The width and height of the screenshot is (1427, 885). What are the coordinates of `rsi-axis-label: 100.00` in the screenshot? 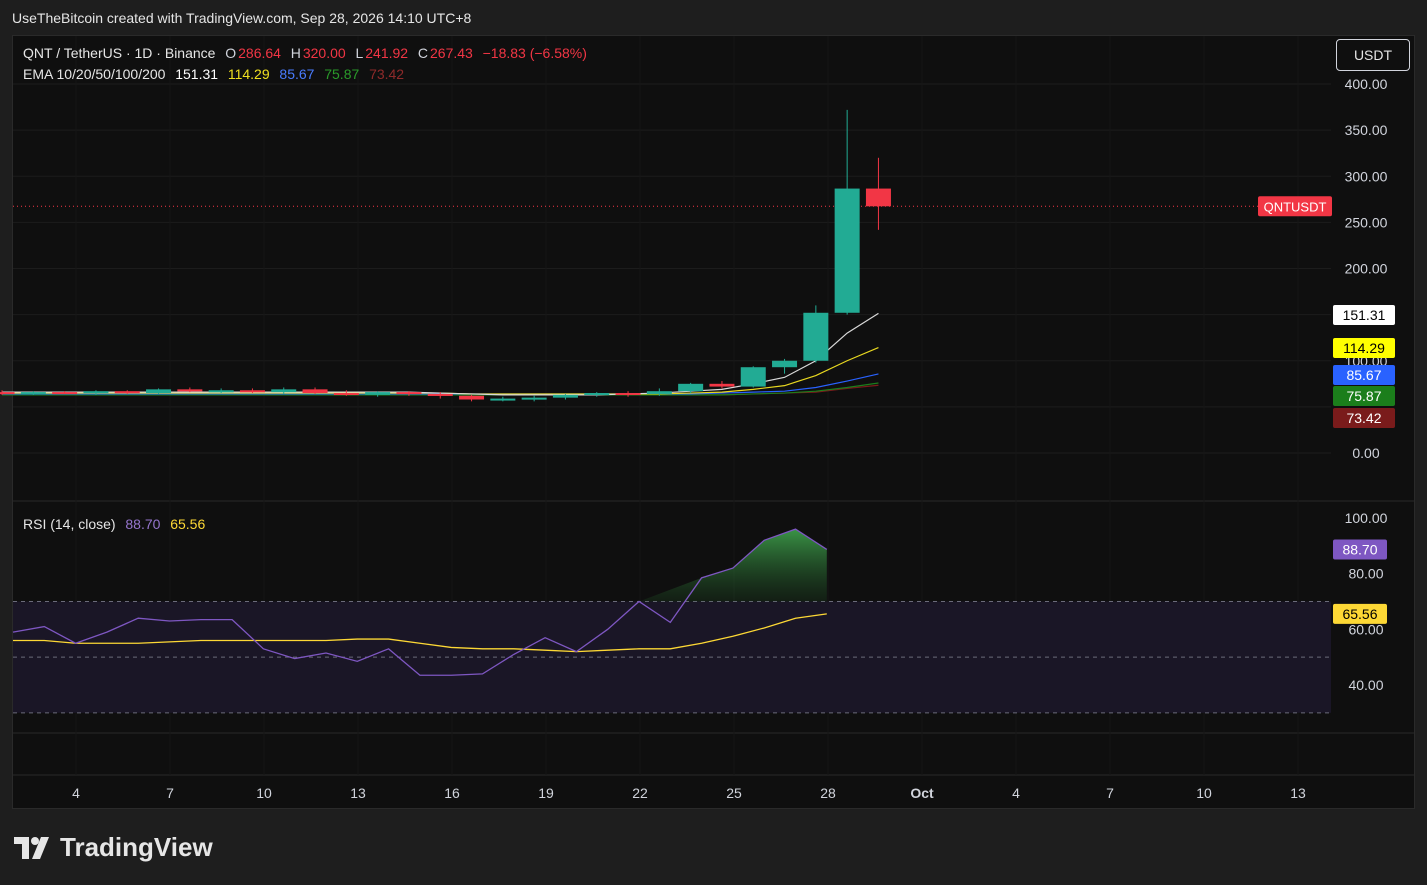 It's located at (1366, 518).